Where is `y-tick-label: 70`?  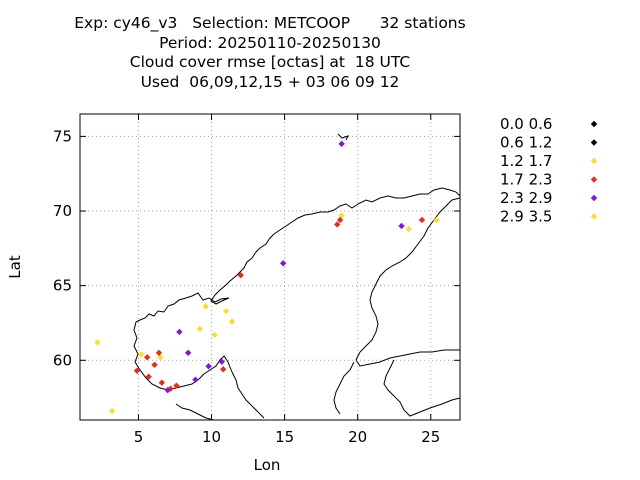 y-tick-label: 70 is located at coordinates (62, 211).